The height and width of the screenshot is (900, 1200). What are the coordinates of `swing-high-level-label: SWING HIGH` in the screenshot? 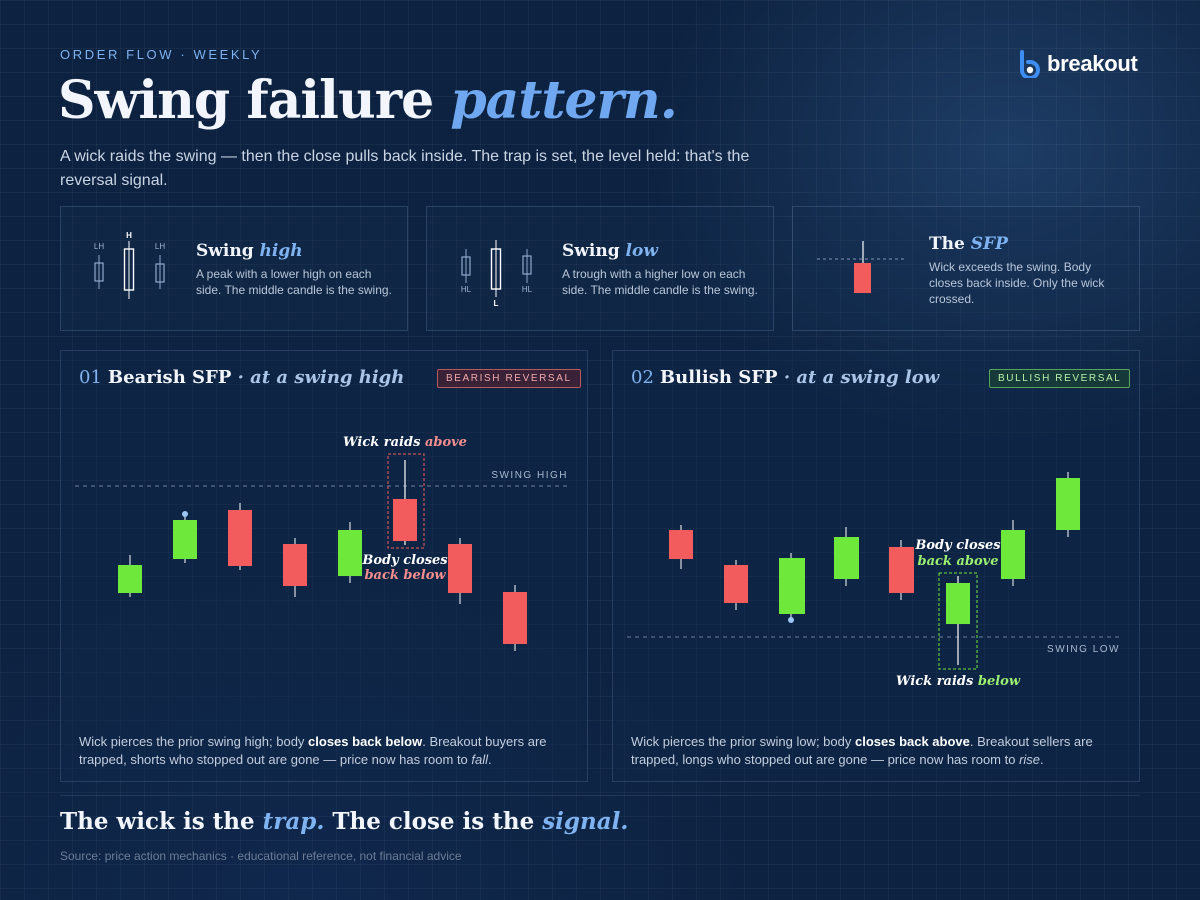 It's located at (529, 475).